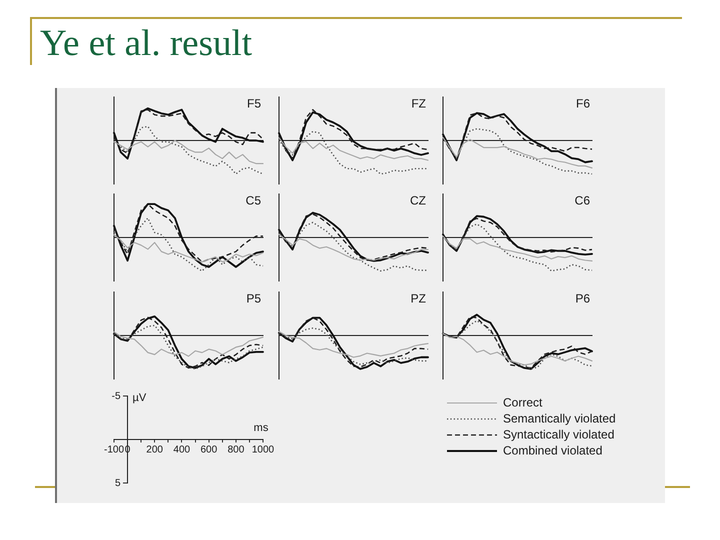  What do you see at coordinates (254, 103) in the screenshot?
I see `chart-title: F5` at bounding box center [254, 103].